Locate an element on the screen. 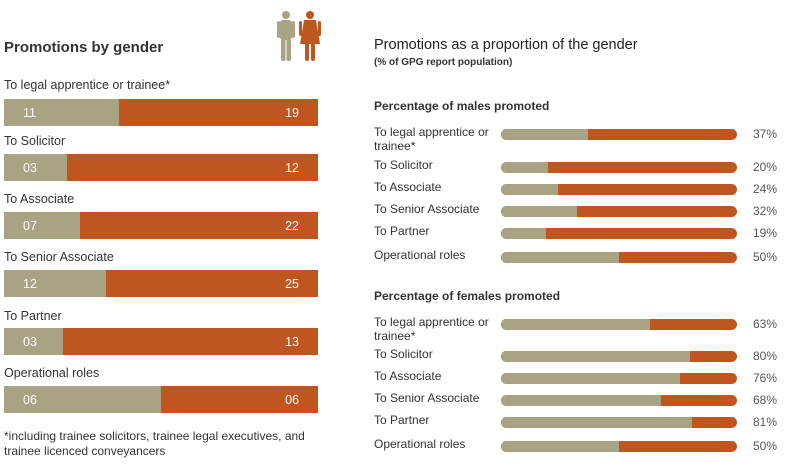  female-figure-icon is located at coordinates (310, 36).